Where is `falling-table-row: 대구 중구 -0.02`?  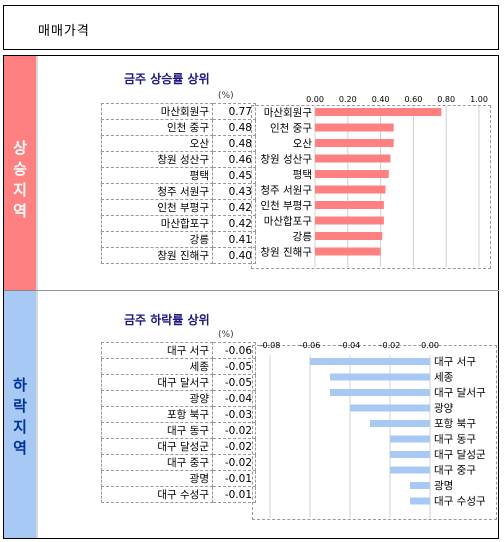
falling-table-row: 대구 중구 -0.02 is located at coordinates (178, 462).